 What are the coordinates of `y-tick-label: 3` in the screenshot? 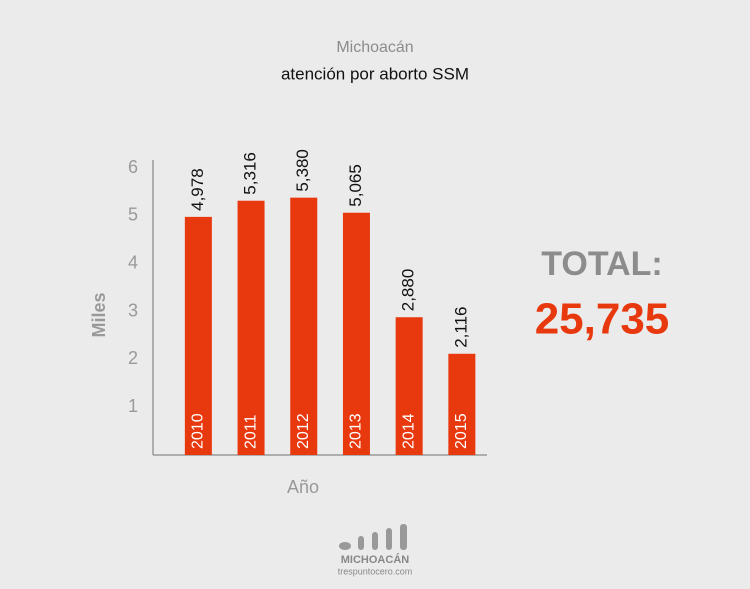 It's located at (133, 310).